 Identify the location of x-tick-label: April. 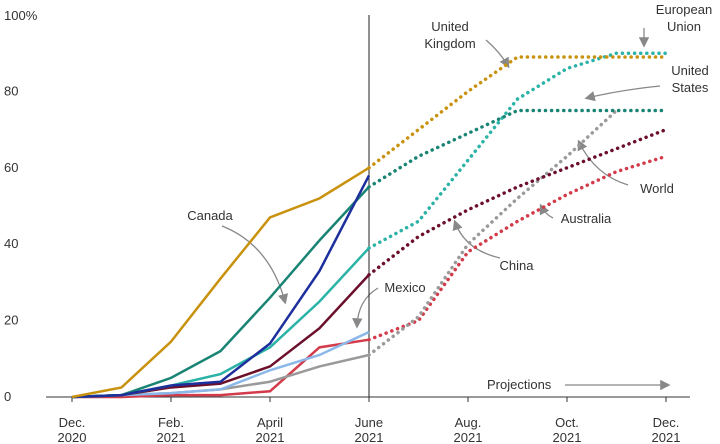
(270, 422).